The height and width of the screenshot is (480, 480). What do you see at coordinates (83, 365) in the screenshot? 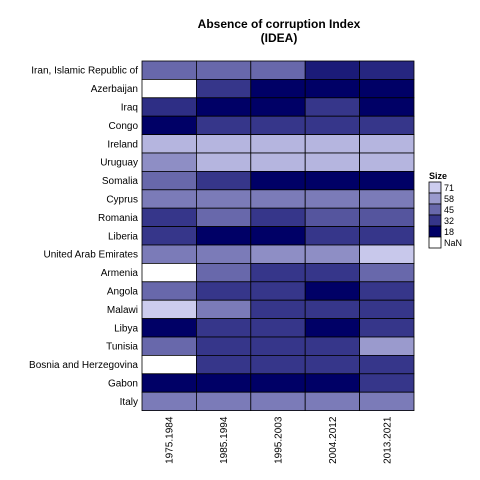
I see `row-label: Bosnia and Herzegovina` at bounding box center [83, 365].